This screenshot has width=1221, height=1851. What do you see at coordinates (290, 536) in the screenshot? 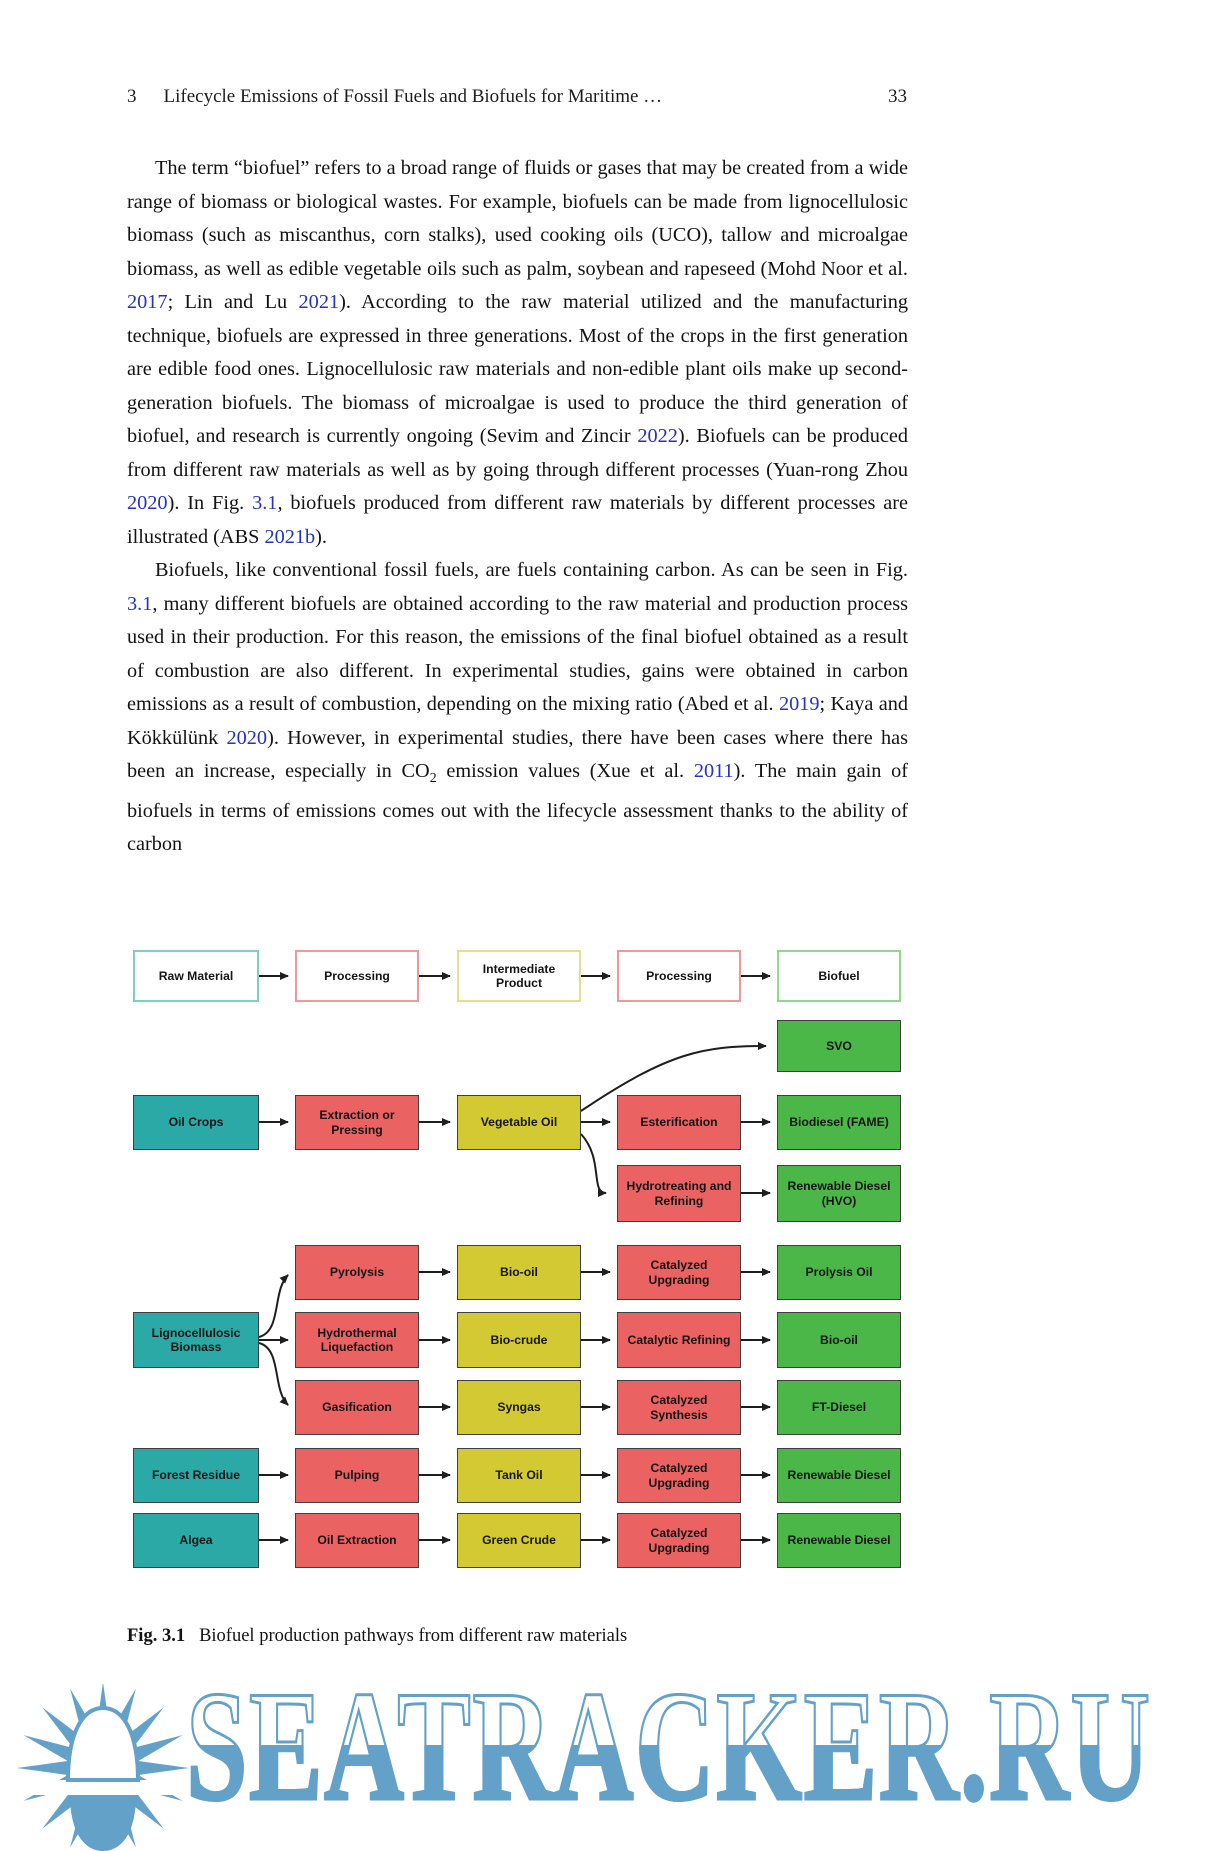
I see `citation-link: 2021b` at bounding box center [290, 536].